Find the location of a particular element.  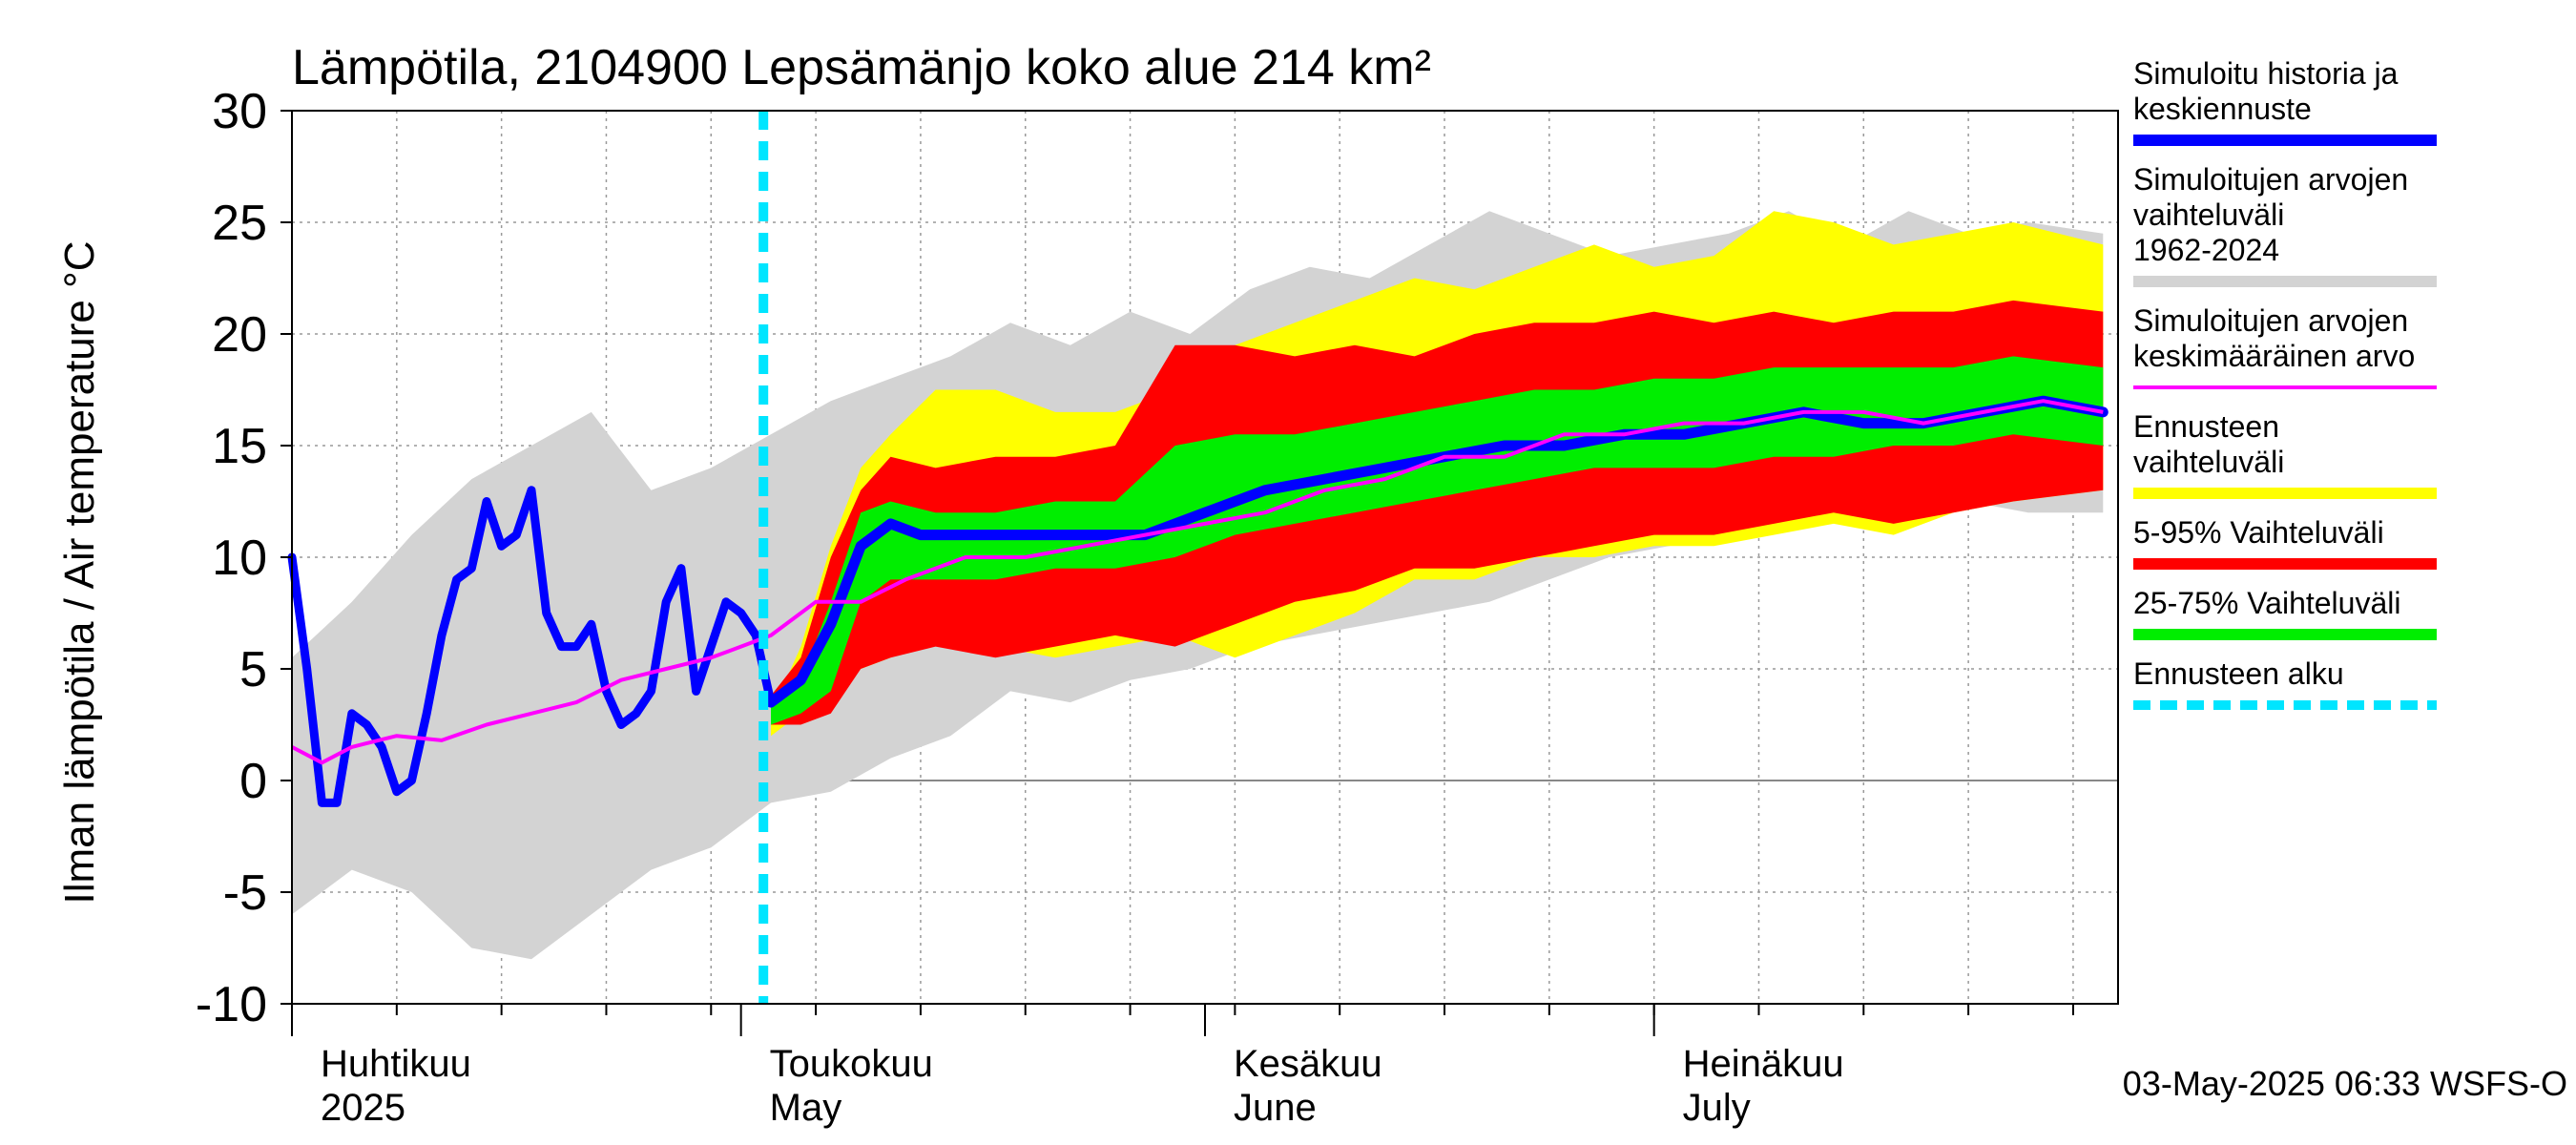

month-label: Toukokuu is located at coordinates (851, 1064).